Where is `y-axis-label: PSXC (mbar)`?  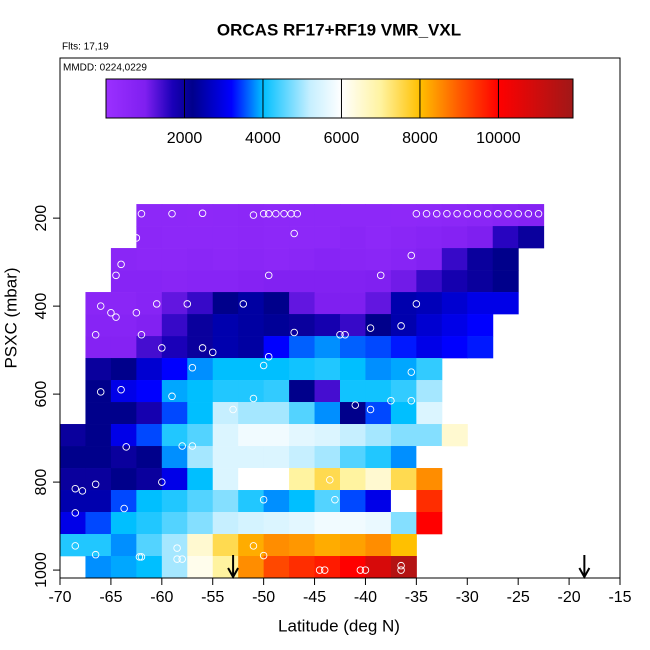
y-axis-label: PSXC (mbar) is located at coordinates (10, 317).